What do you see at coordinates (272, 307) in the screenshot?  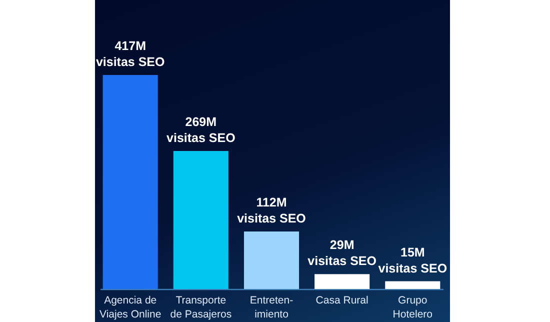 I see `x-tick-label: Entreten- imiento` at bounding box center [272, 307].